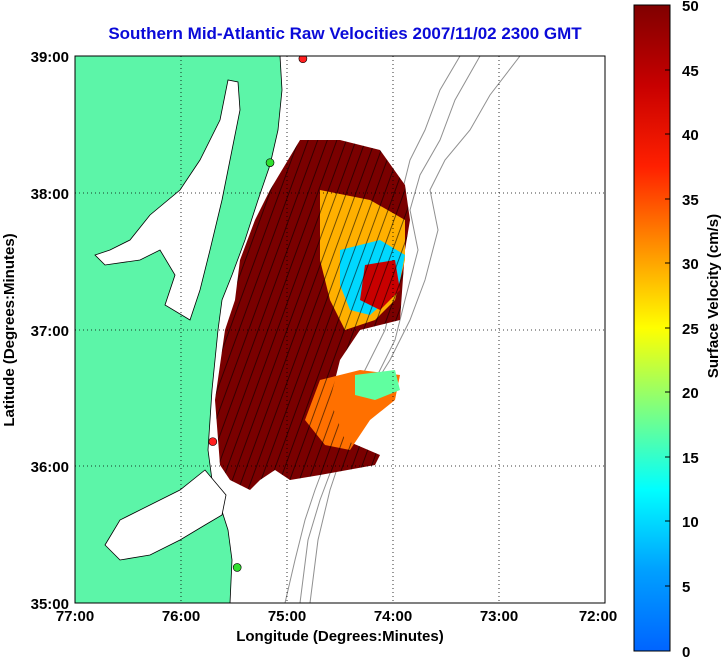  Describe the element at coordinates (690, 135) in the screenshot. I see `colorbar-tick-label: 40` at that location.